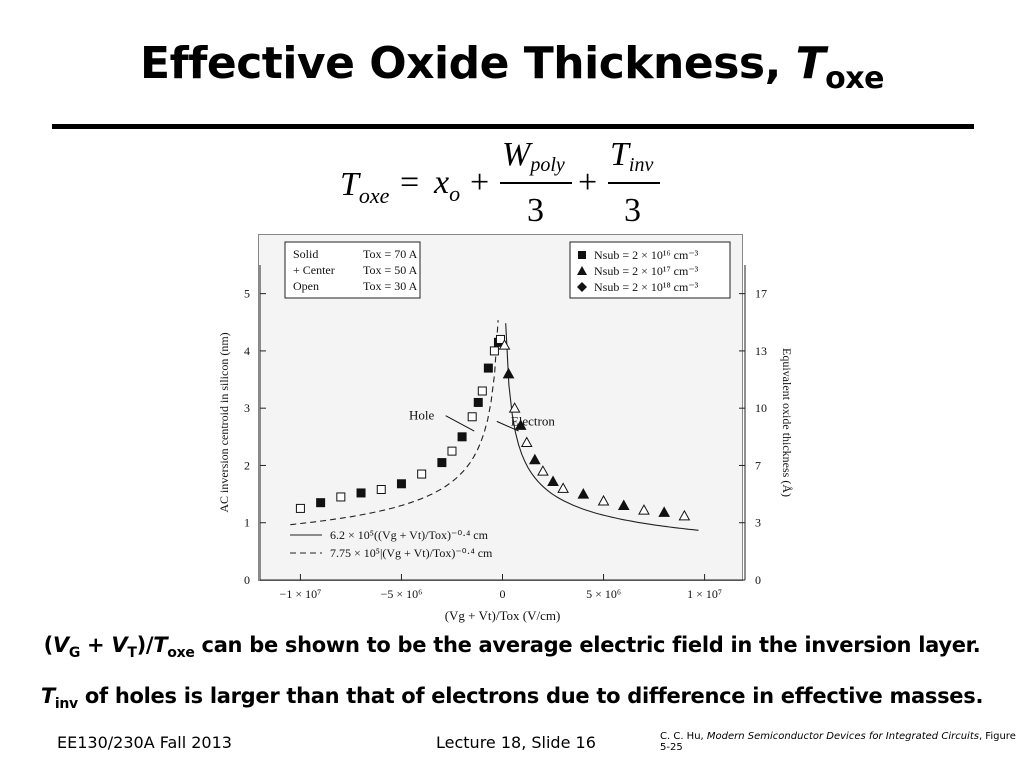  I want to click on y-tick-label: 0, so click(247, 580).